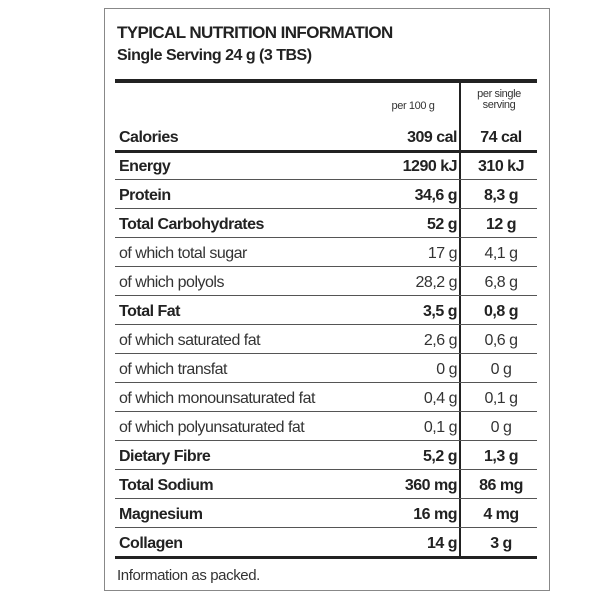 This screenshot has height=600, width=600. I want to click on title: TYPICAL NUTRITION INFORMATION, so click(255, 32).